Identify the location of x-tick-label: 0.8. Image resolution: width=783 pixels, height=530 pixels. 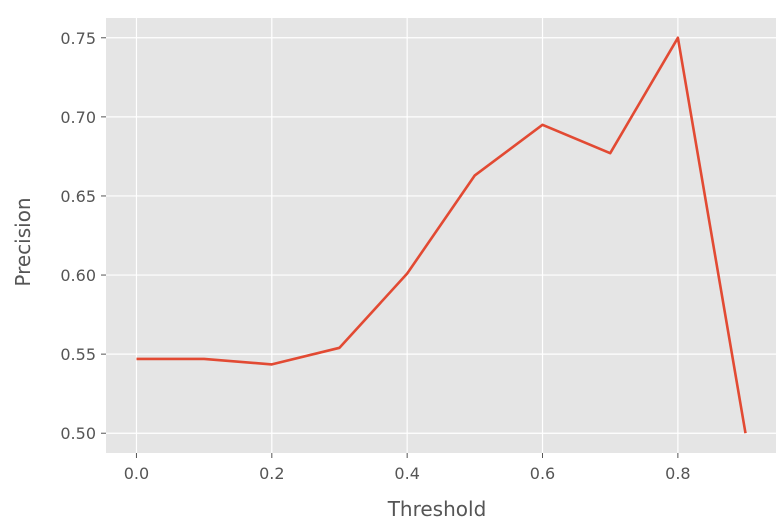
(677, 473).